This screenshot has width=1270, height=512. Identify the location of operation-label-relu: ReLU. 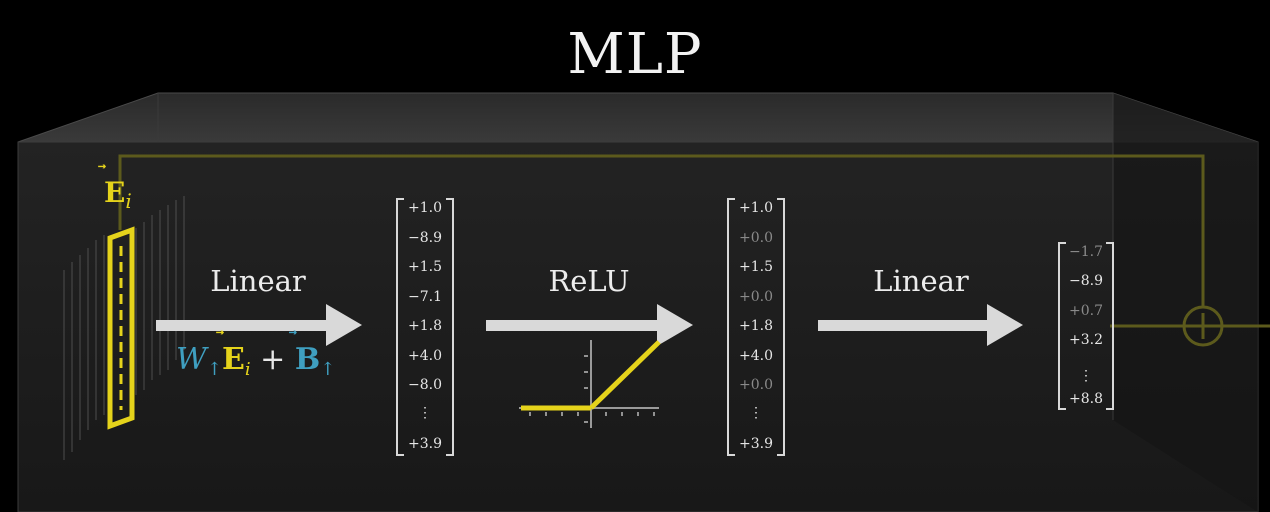
(589, 281).